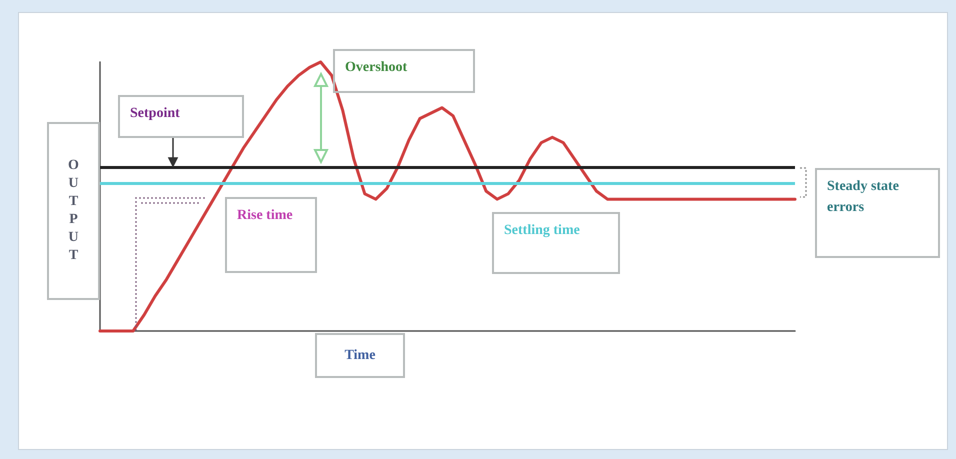 The height and width of the screenshot is (459, 956). What do you see at coordinates (877, 213) in the screenshot?
I see `text: Steady state errors` at bounding box center [877, 213].